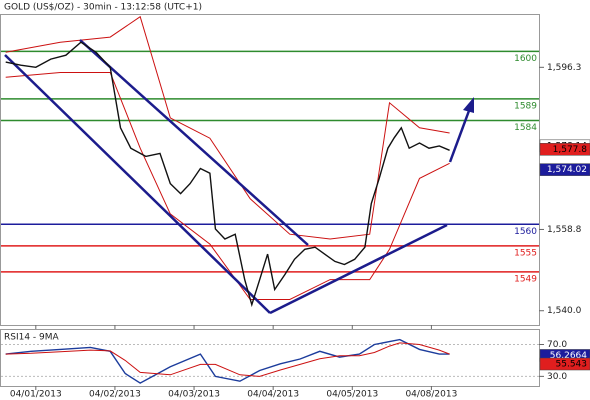  Describe the element at coordinates (525, 128) in the screenshot. I see `level-label: 1584` at that location.